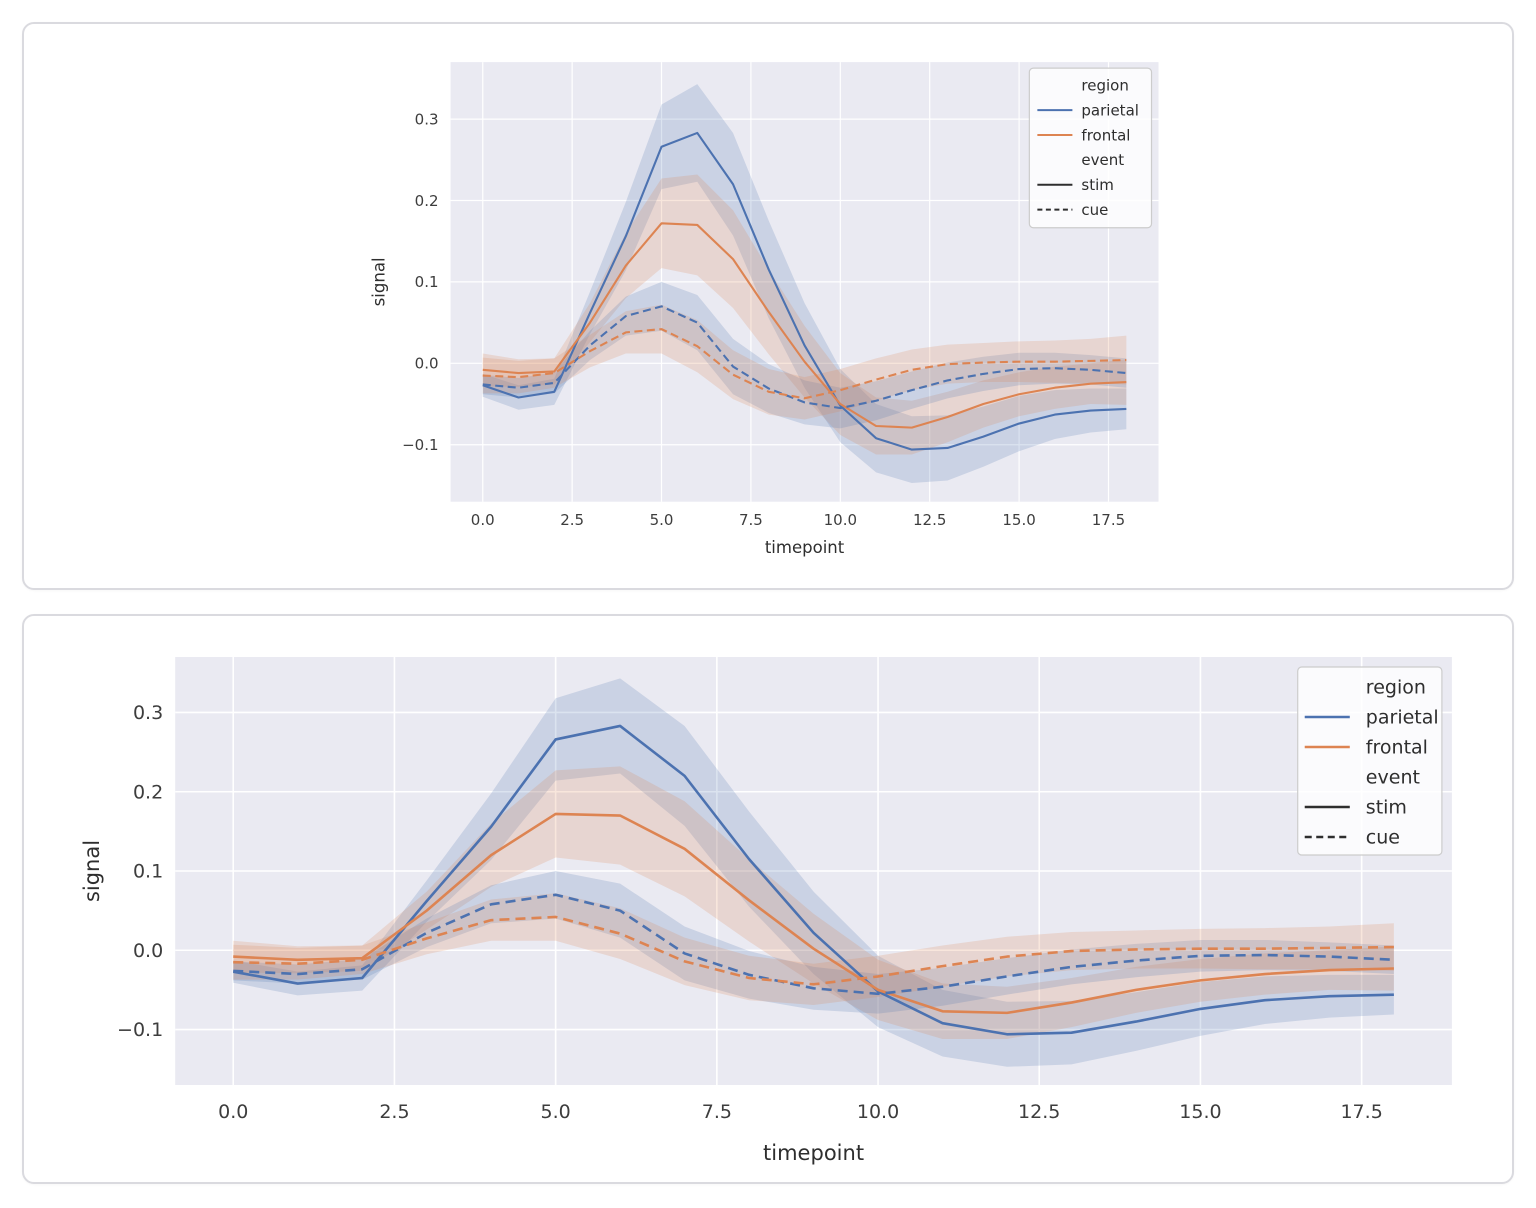 This screenshot has width=1536, height=1208. What do you see at coordinates (1090, 148) in the screenshot?
I see `legend-box` at bounding box center [1090, 148].